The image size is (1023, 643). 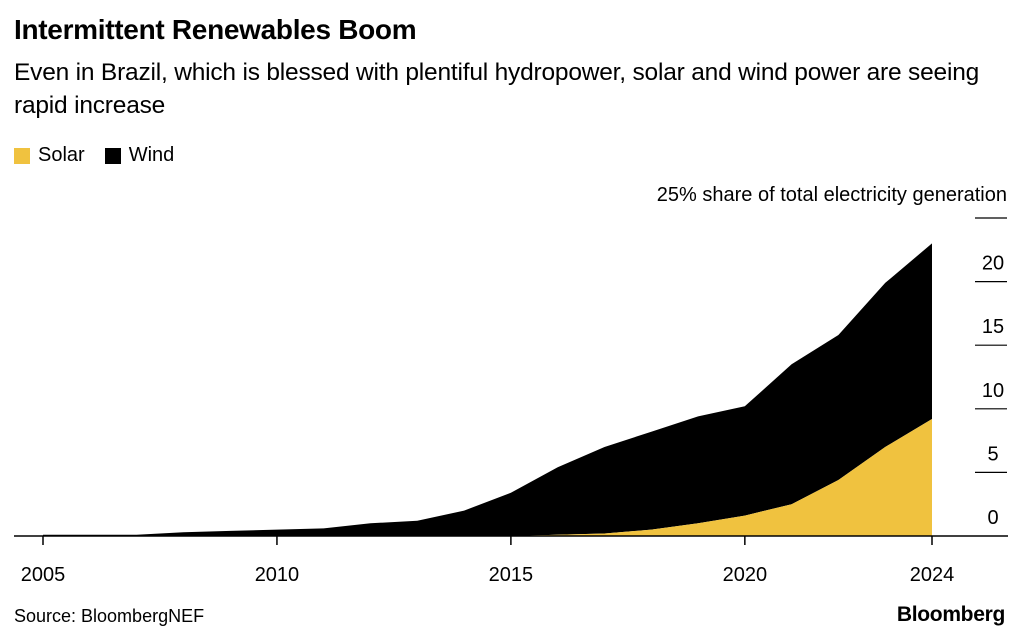 What do you see at coordinates (745, 575) in the screenshot?
I see `x-tick-label: 2020` at bounding box center [745, 575].